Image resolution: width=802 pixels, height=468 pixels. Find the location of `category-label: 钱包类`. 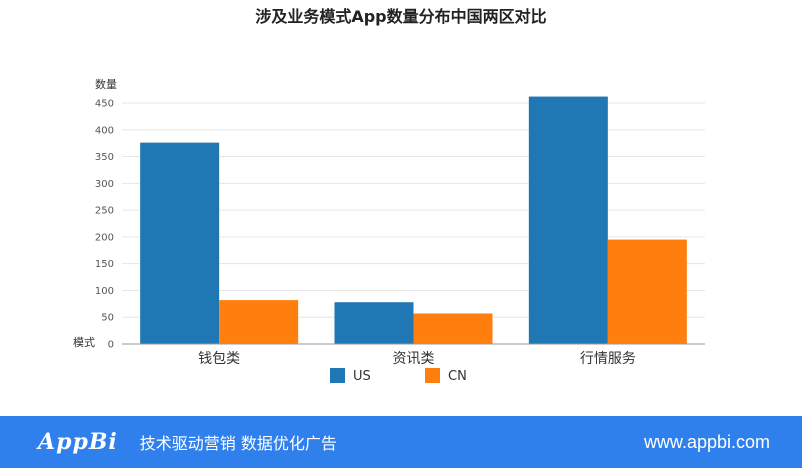

category-label: 钱包类 is located at coordinates (219, 359).